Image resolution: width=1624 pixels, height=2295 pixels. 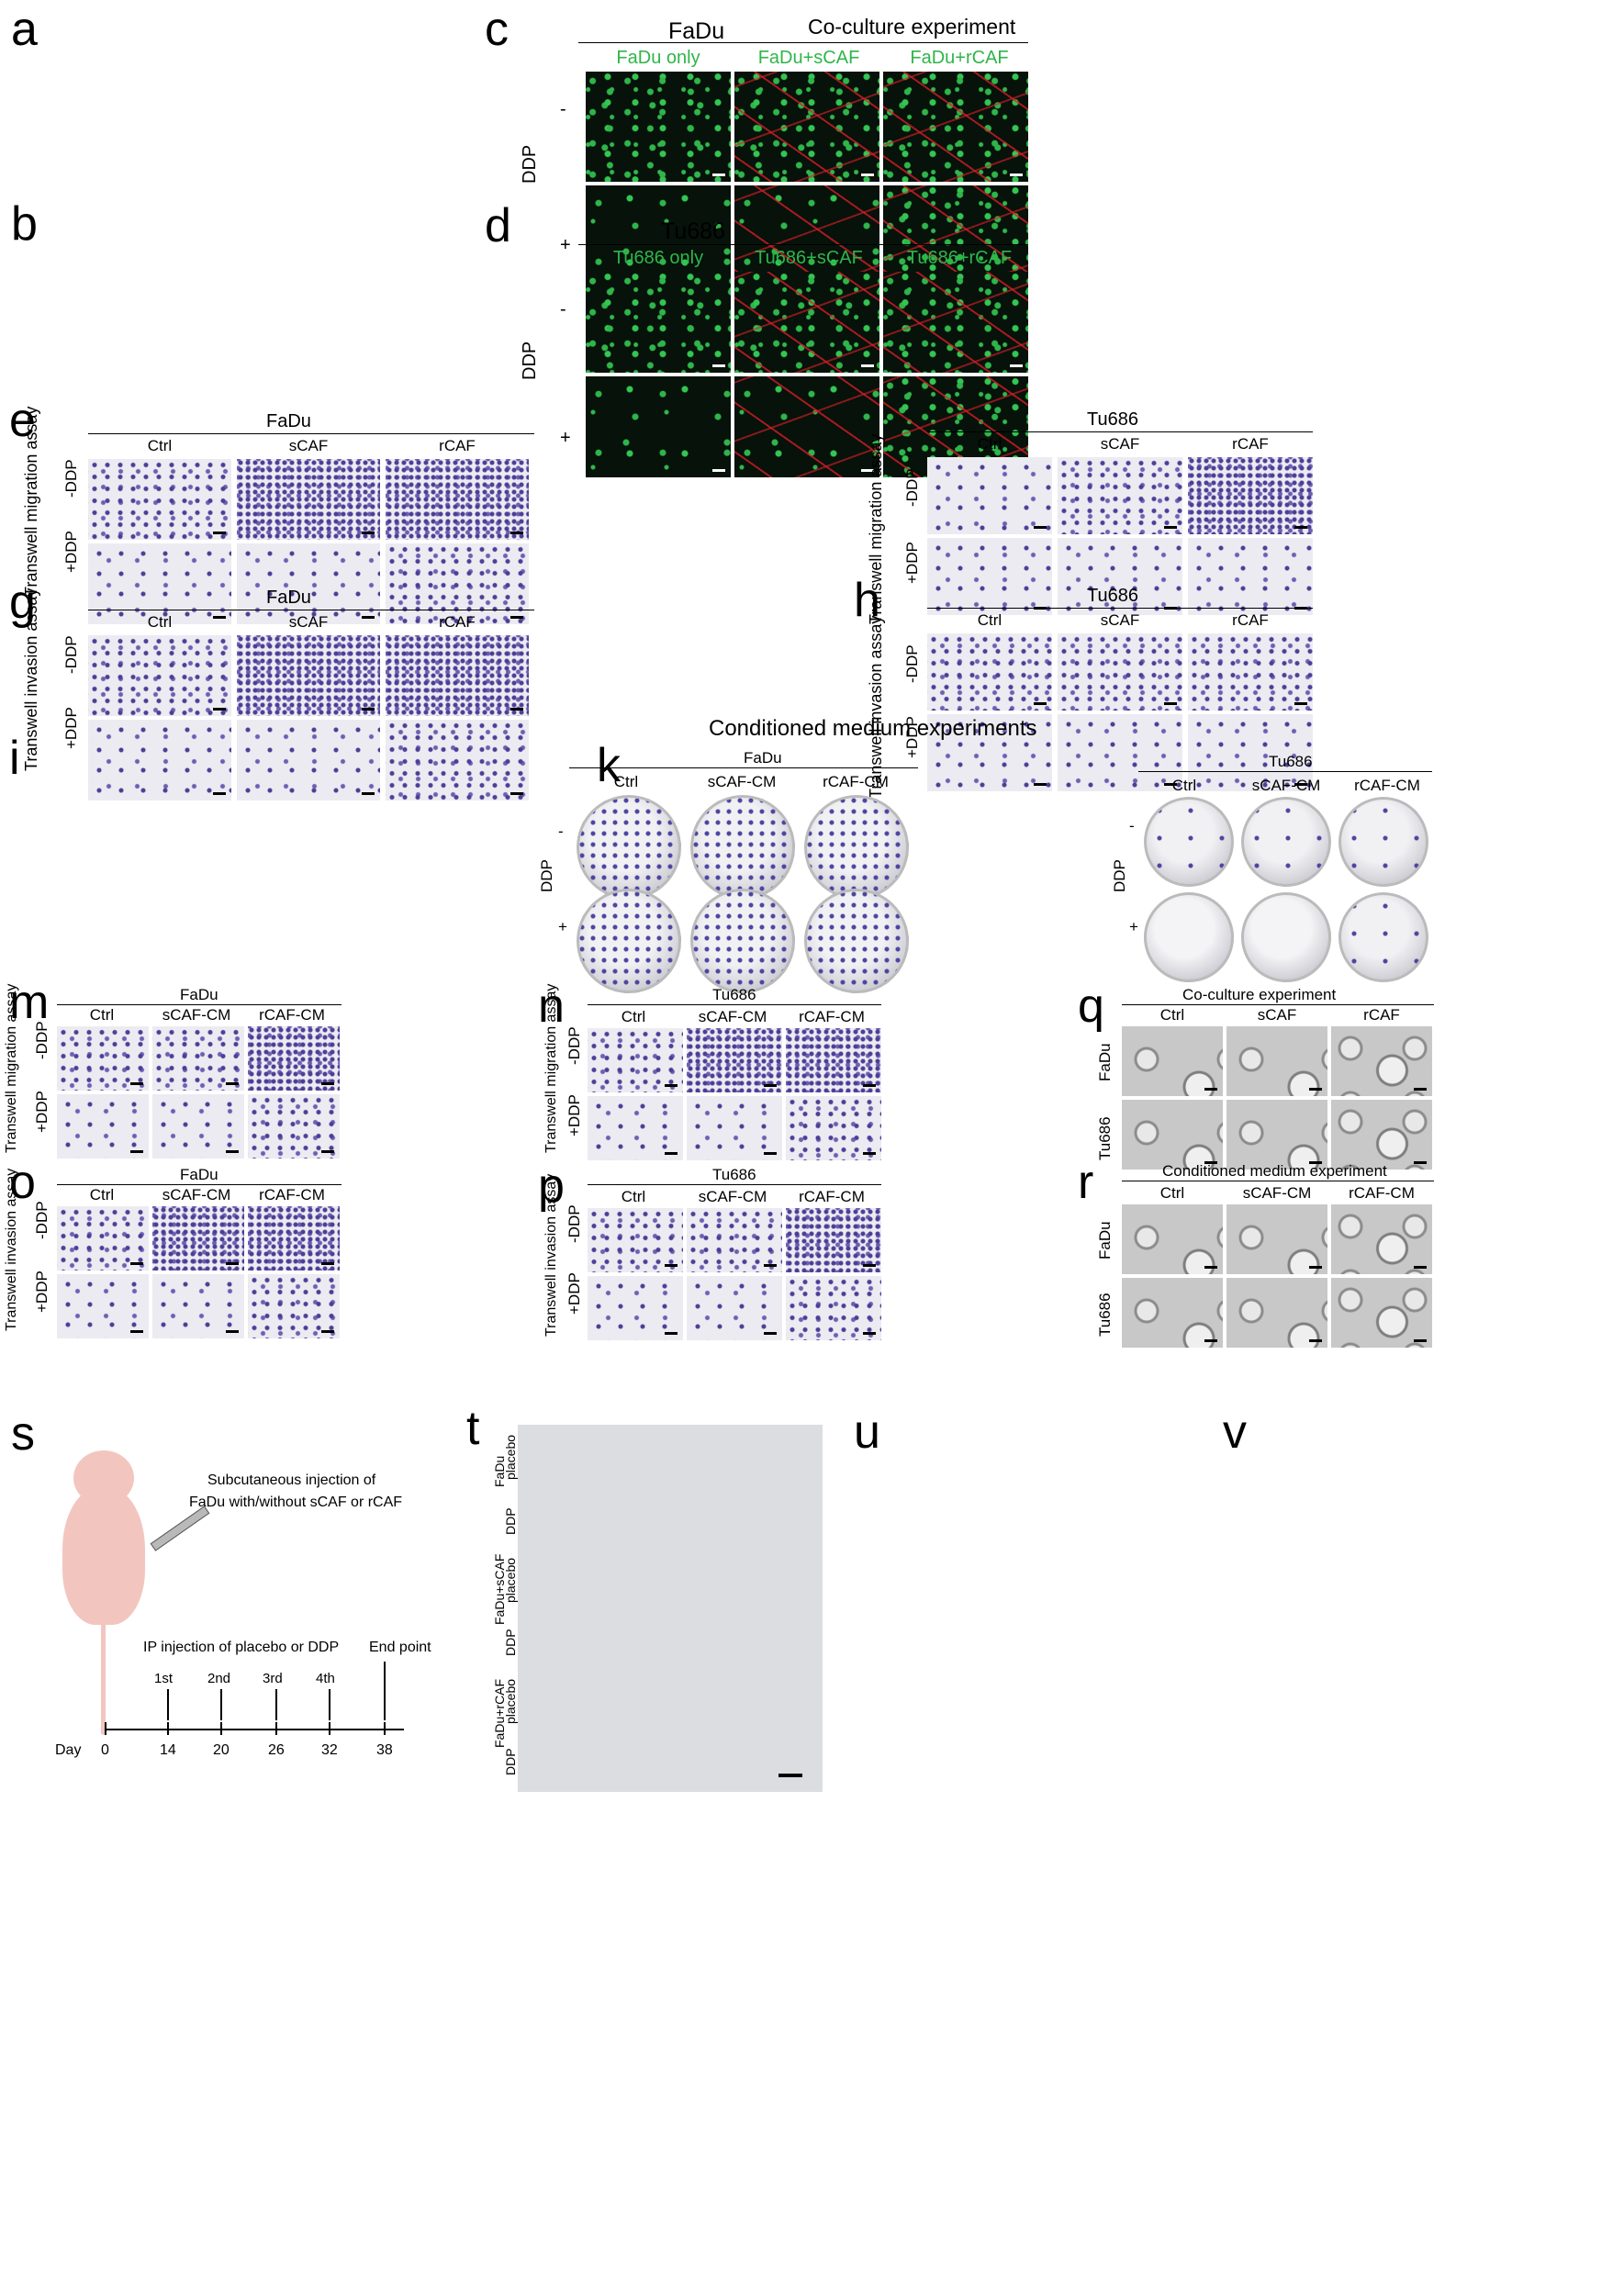 What do you see at coordinates (1105, 1062) in the screenshot?
I see `q-row-1: FaDu` at bounding box center [1105, 1062].